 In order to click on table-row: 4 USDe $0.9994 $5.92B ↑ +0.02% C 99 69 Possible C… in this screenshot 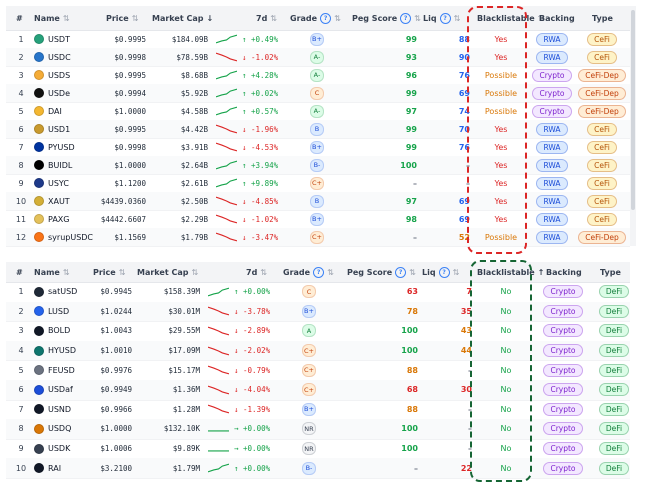, I will do `click(318, 93)`.